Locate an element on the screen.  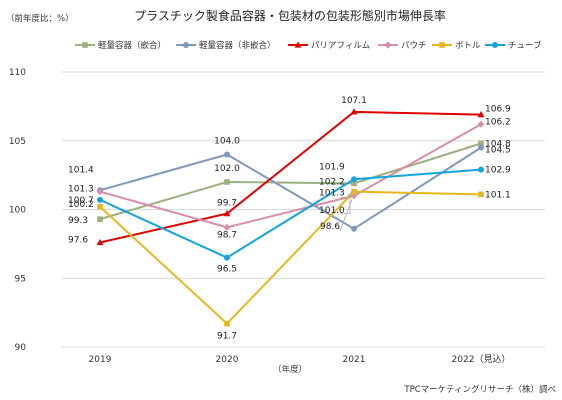
data-label: 106.9 is located at coordinates (498, 110).